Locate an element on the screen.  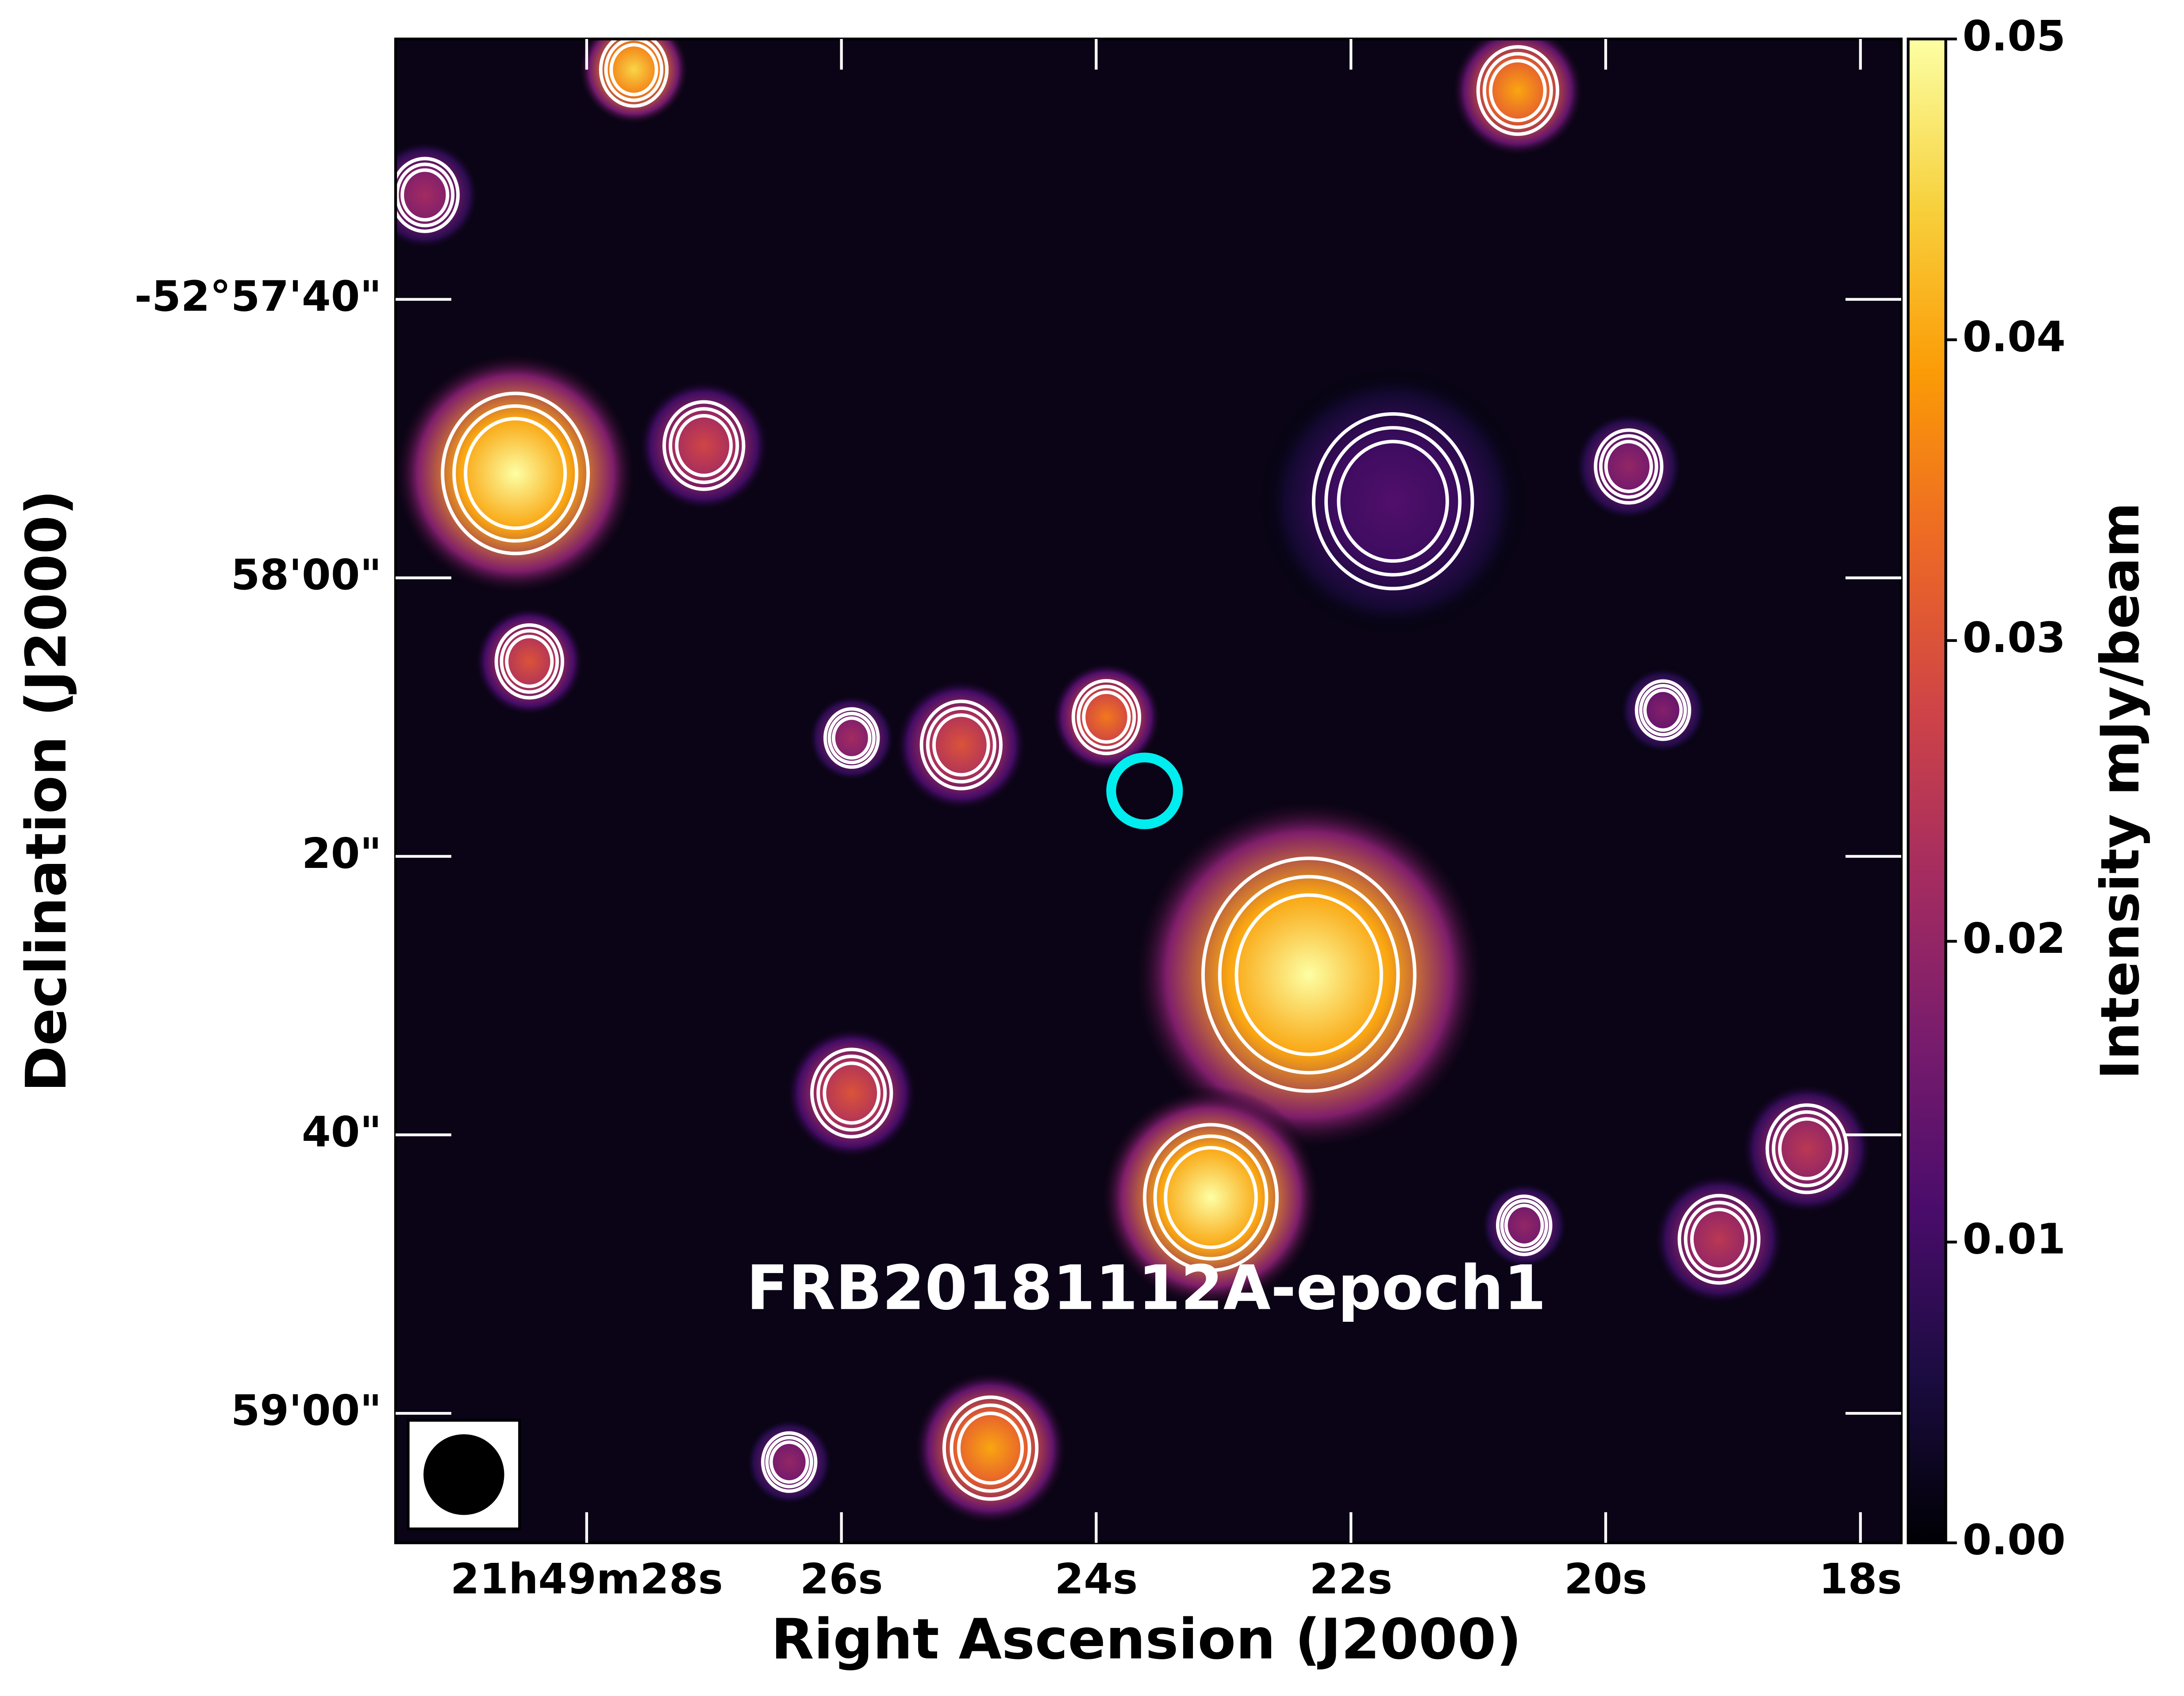
annotation: FRB20181112A-epoch1 is located at coordinates (1146, 1288).